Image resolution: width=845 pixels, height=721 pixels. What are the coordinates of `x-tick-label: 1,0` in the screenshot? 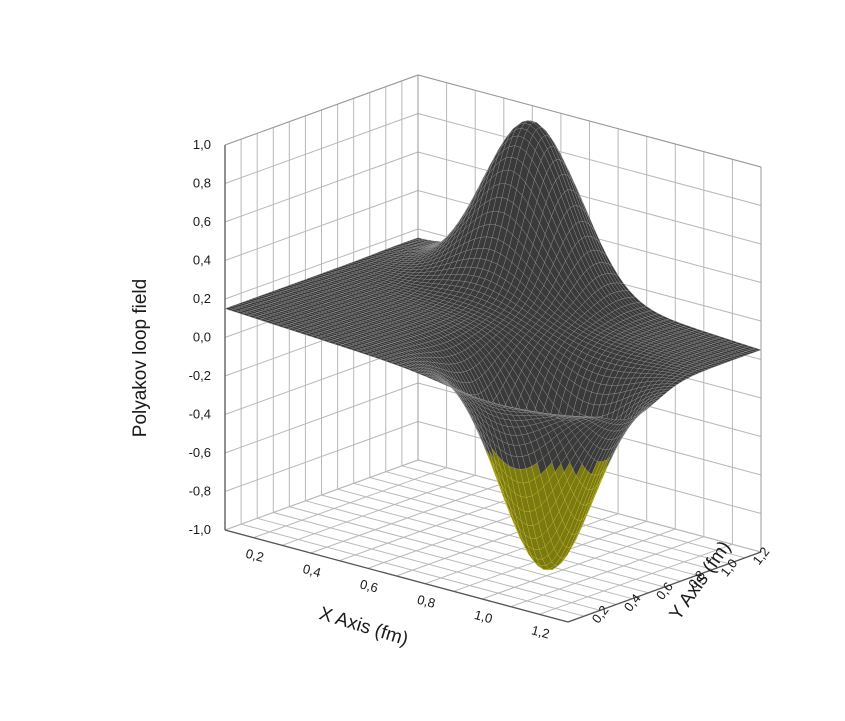 It's located at (483, 616).